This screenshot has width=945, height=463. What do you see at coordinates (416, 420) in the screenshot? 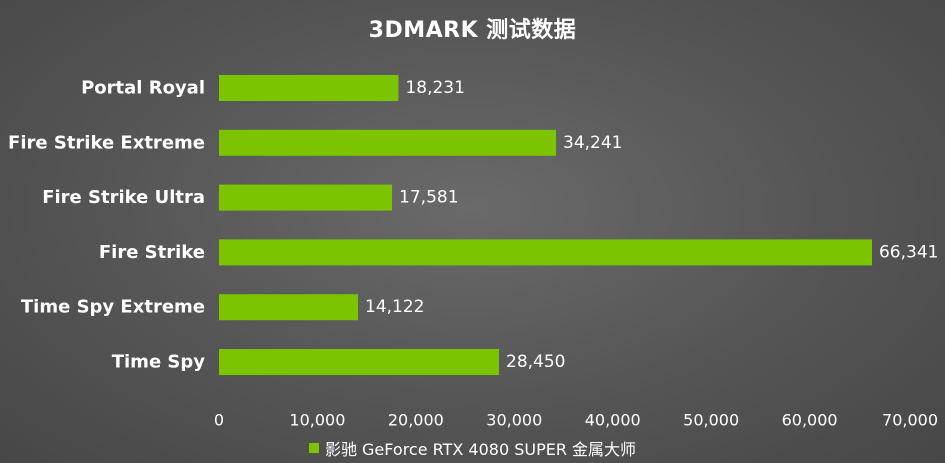
I see `x-tick-label: 20,000` at bounding box center [416, 420].